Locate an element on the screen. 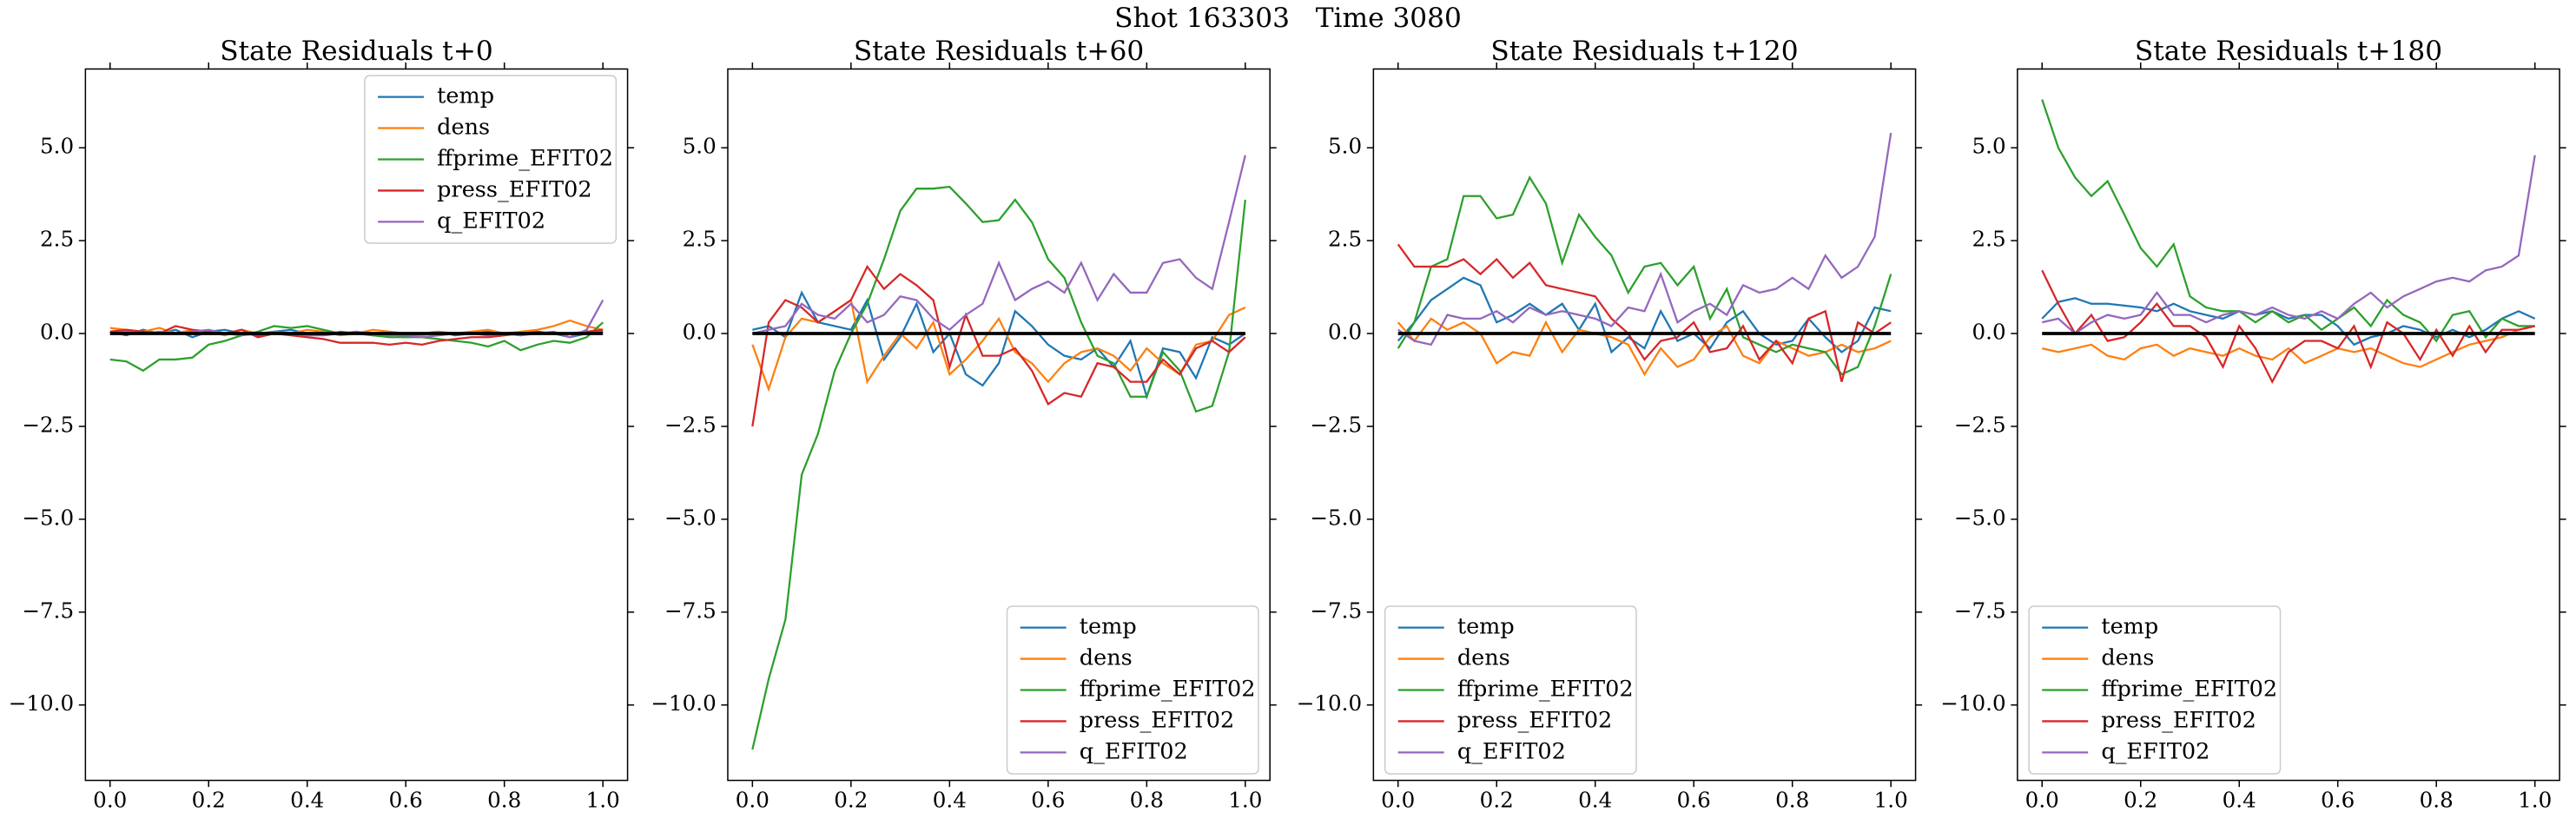  axes-title: State Residuals t+0 is located at coordinates (356, 51).